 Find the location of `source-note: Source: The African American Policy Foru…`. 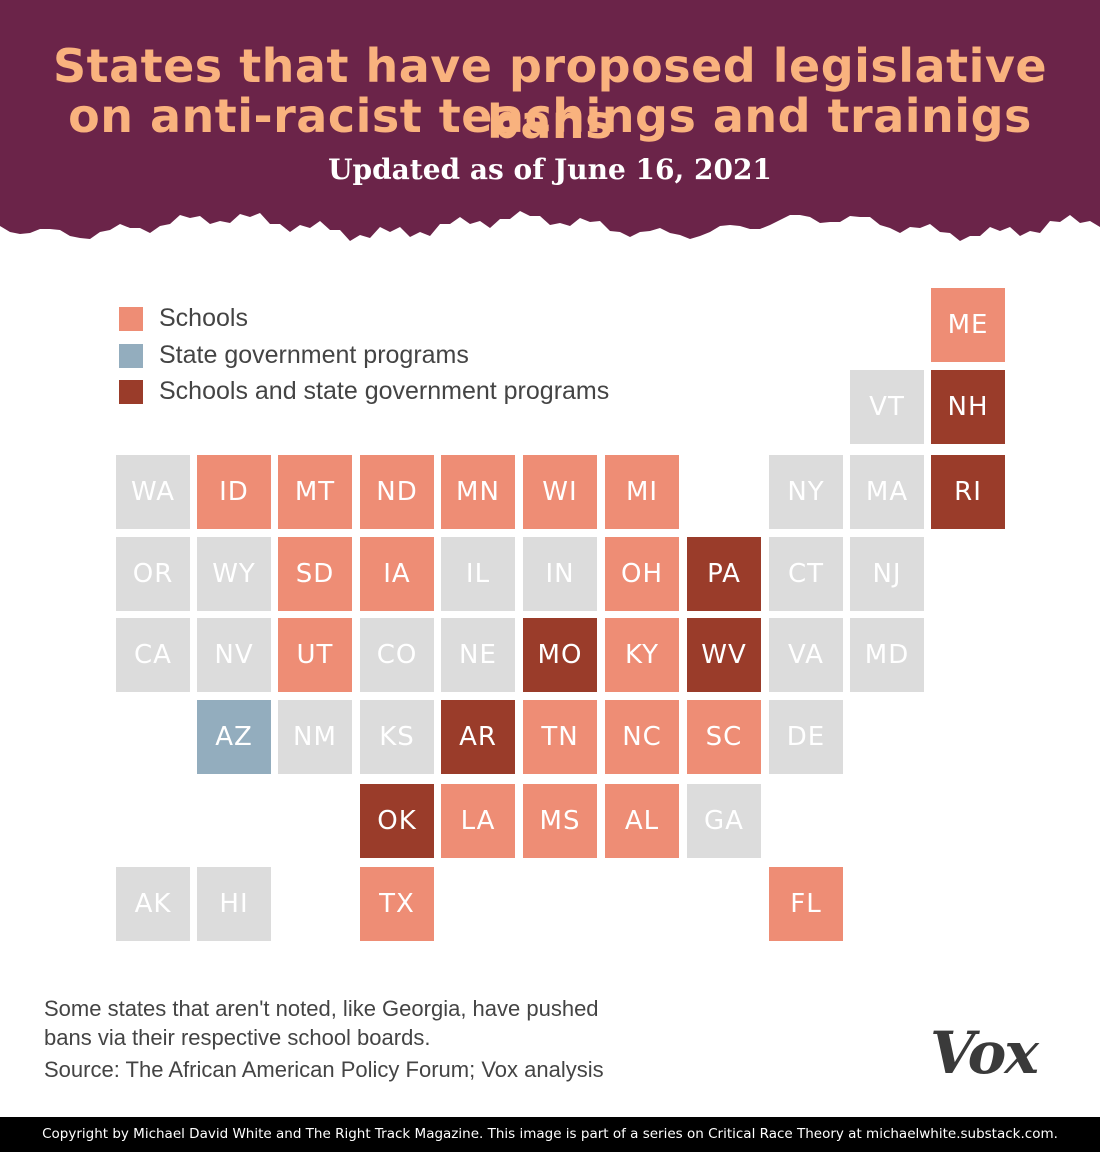

source-note: Source: The African American Policy Foru… is located at coordinates (324, 1069).